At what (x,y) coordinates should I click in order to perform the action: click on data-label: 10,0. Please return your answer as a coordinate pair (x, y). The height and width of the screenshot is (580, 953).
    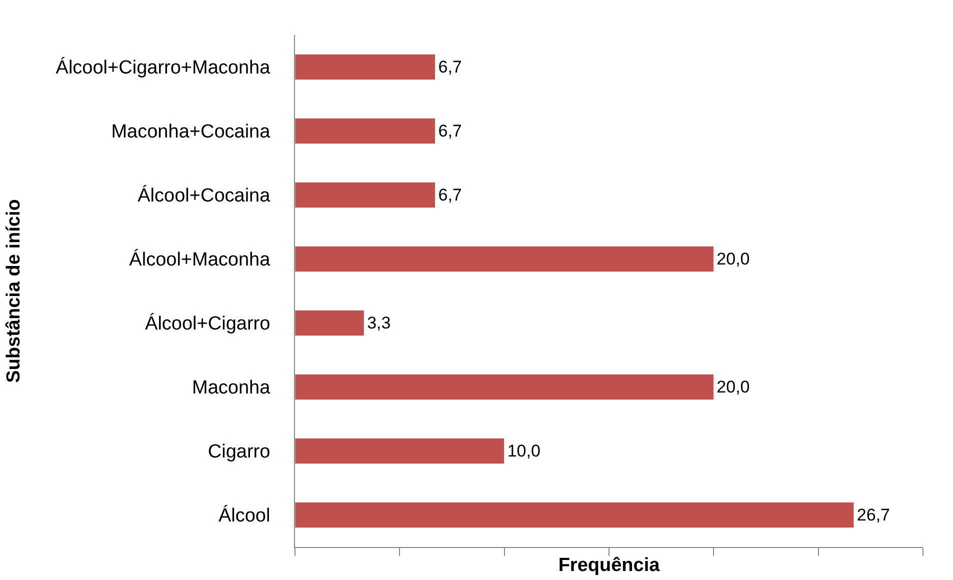
    Looking at the image, I should click on (523, 451).